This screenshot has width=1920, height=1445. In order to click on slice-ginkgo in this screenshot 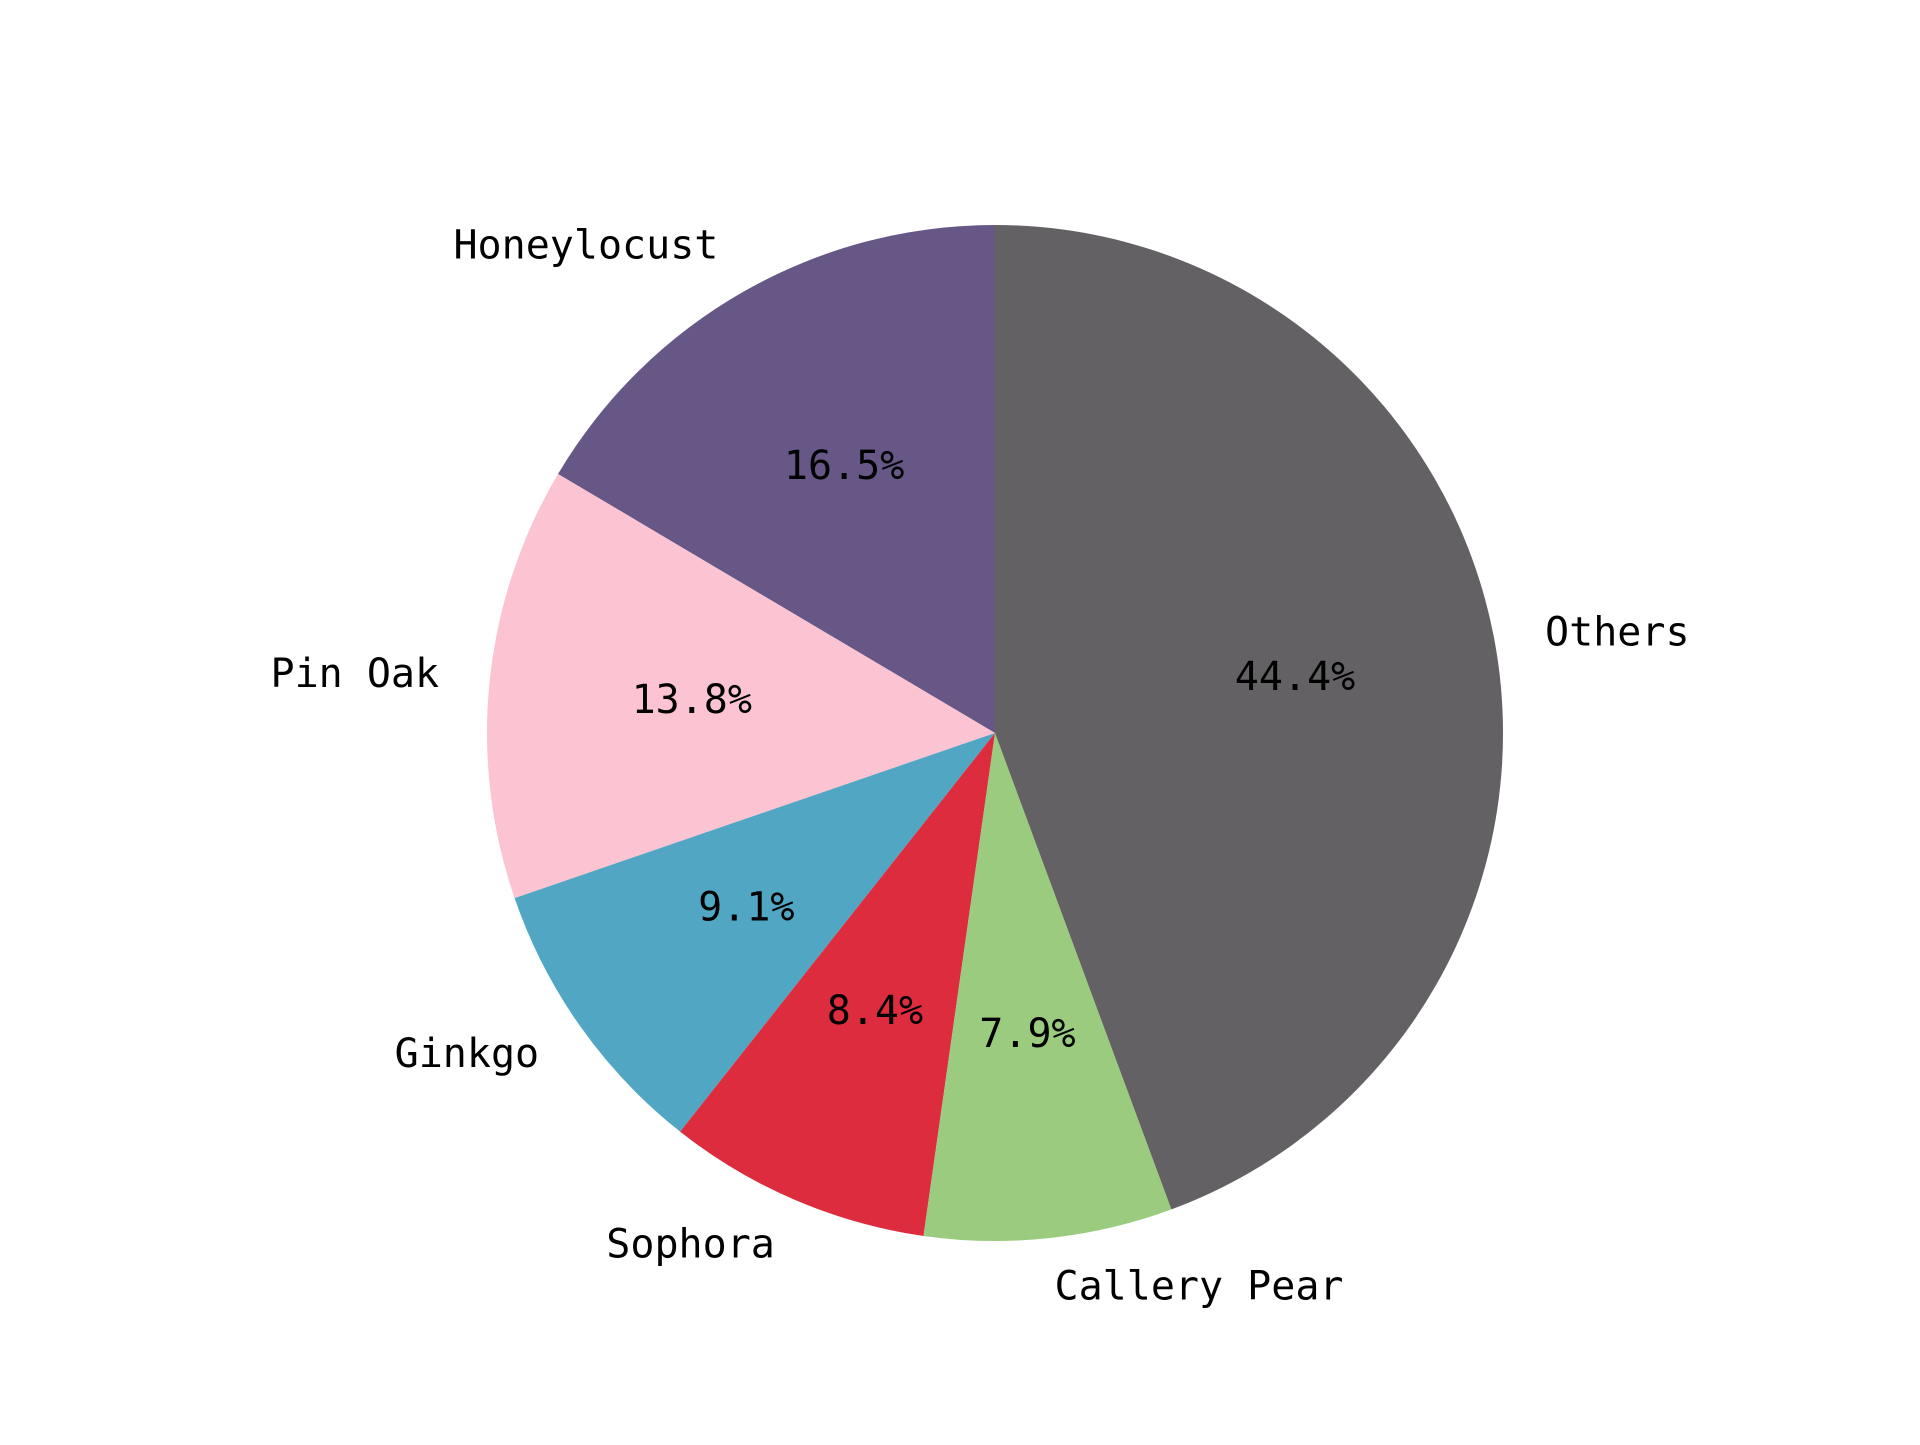, I will do `click(754, 932)`.